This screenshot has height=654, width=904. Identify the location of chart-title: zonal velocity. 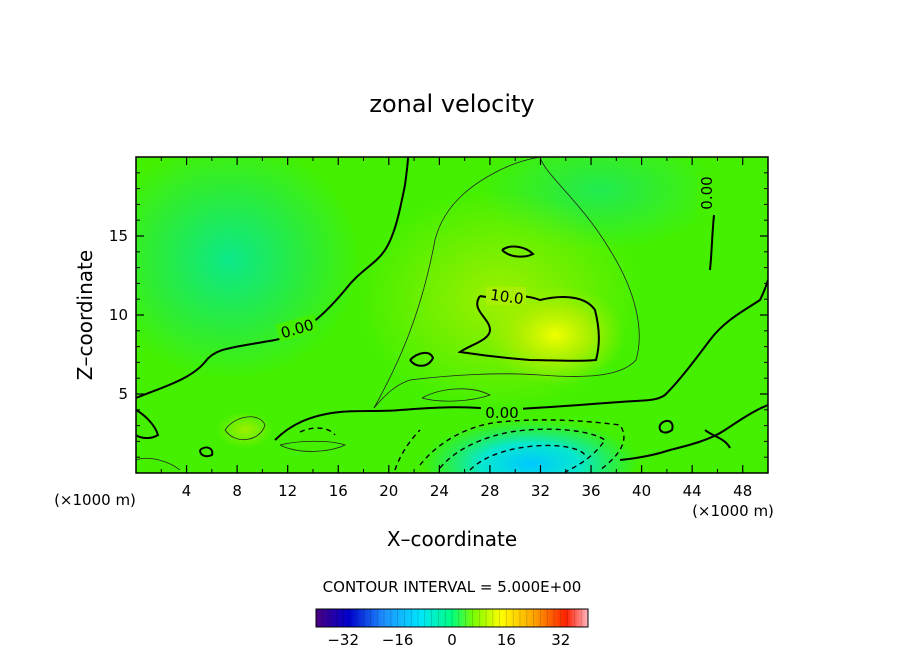
(451, 104).